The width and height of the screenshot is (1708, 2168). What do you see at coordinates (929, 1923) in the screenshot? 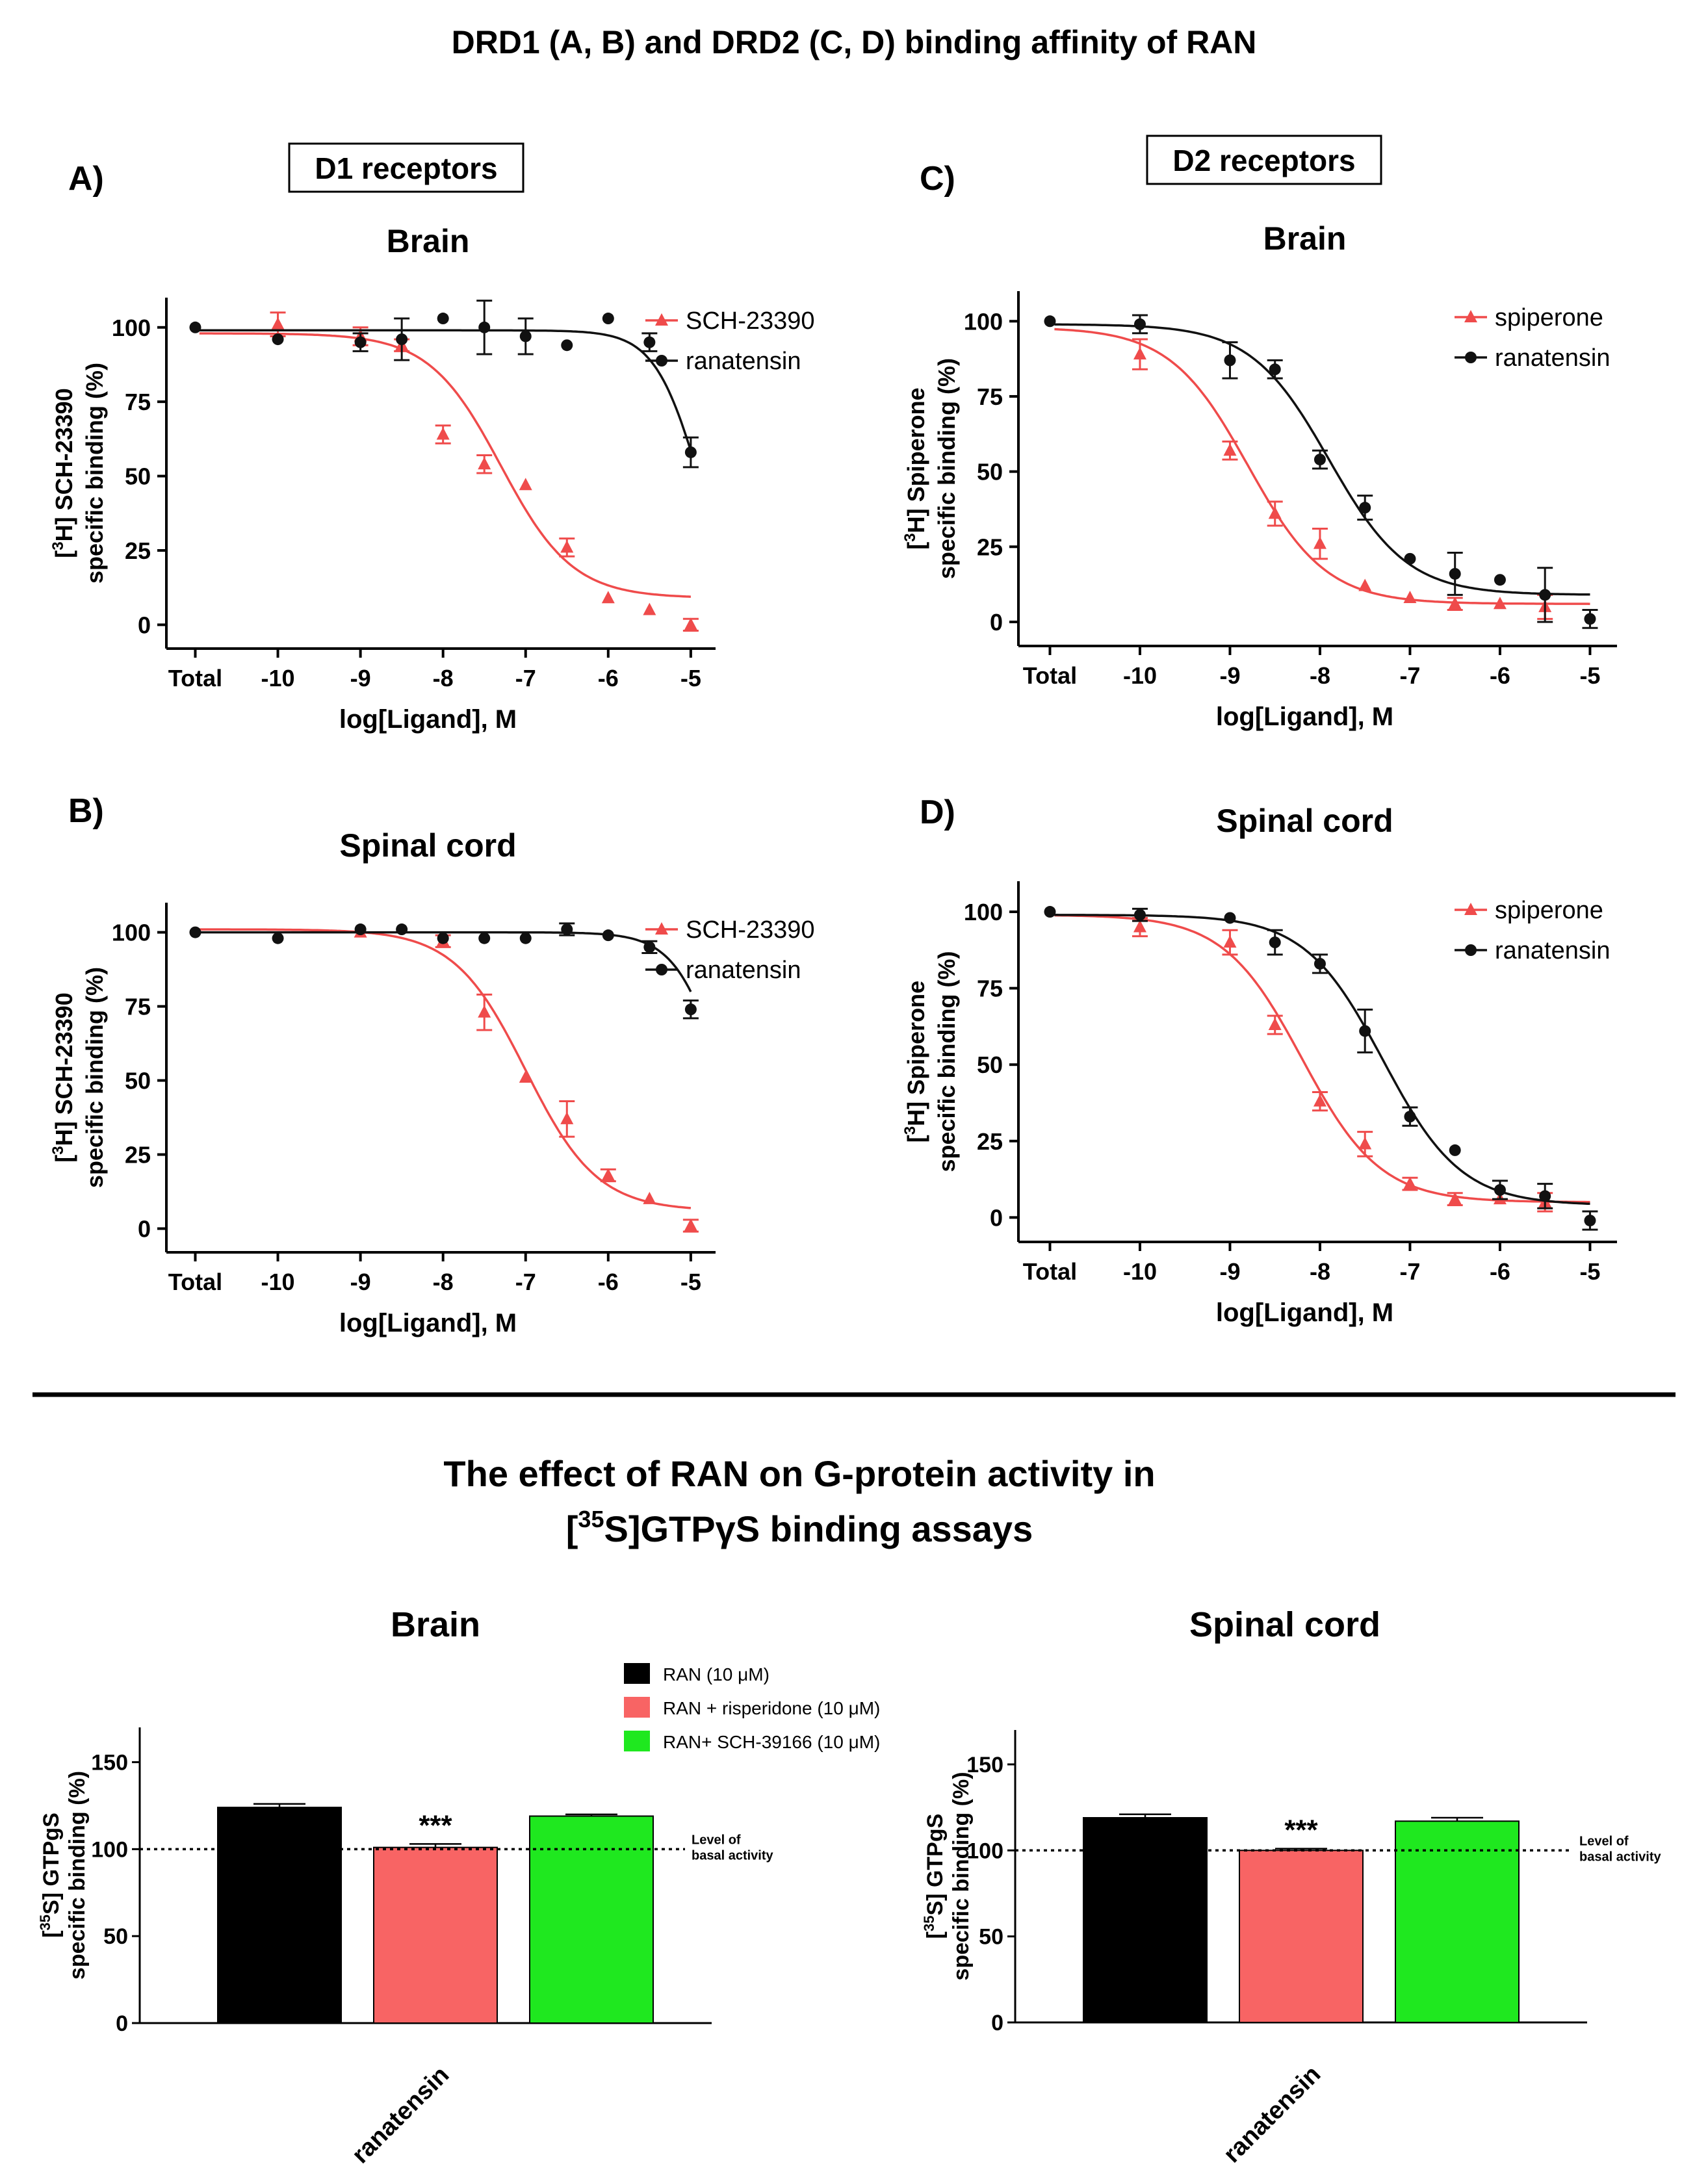
I see `y-axis-label-sup: 35` at bounding box center [929, 1923].